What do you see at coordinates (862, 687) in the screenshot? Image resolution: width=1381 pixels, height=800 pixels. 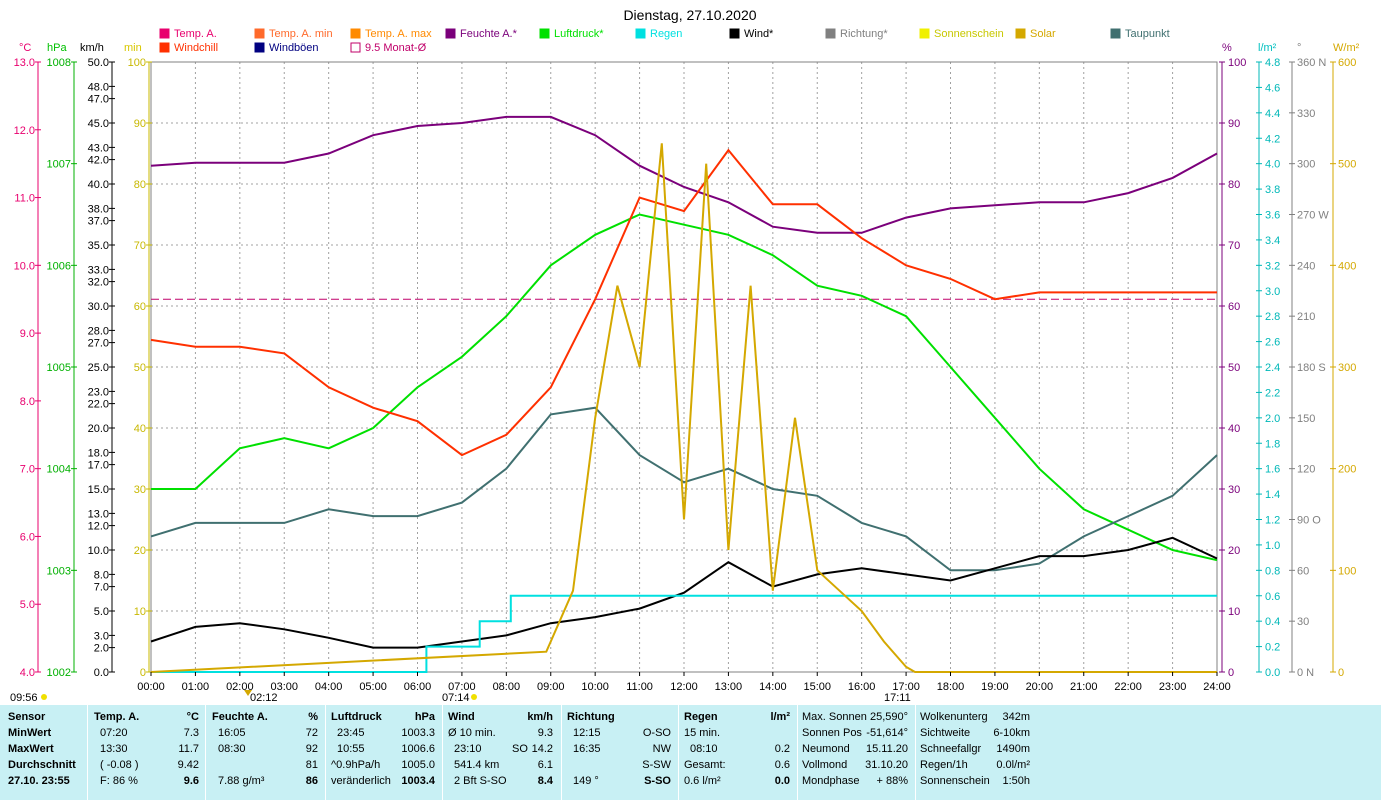 I see `x-label-16: 16:00` at bounding box center [862, 687].